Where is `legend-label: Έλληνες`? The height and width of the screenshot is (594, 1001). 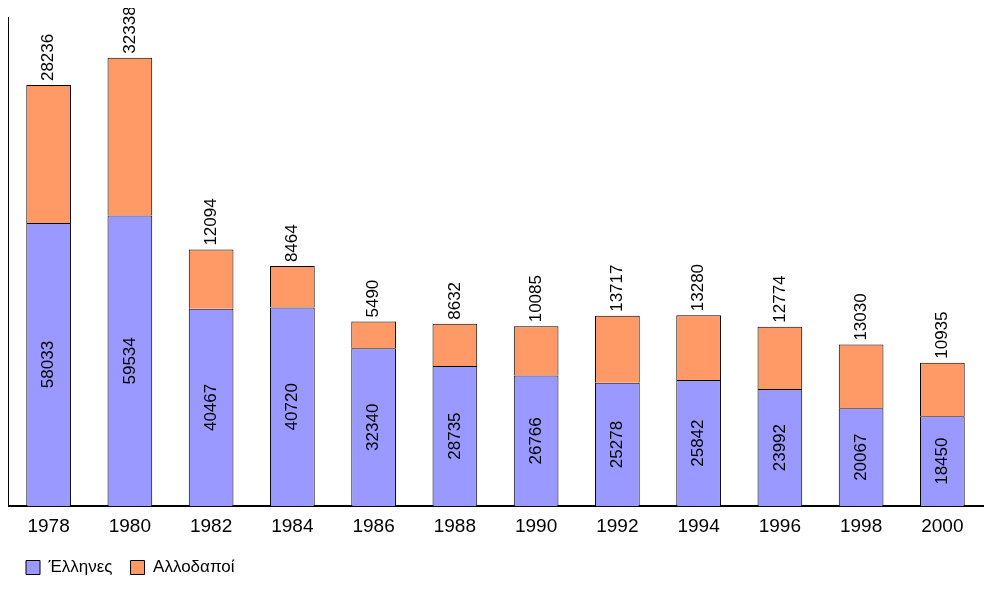
legend-label: Έλληνες is located at coordinates (80, 567).